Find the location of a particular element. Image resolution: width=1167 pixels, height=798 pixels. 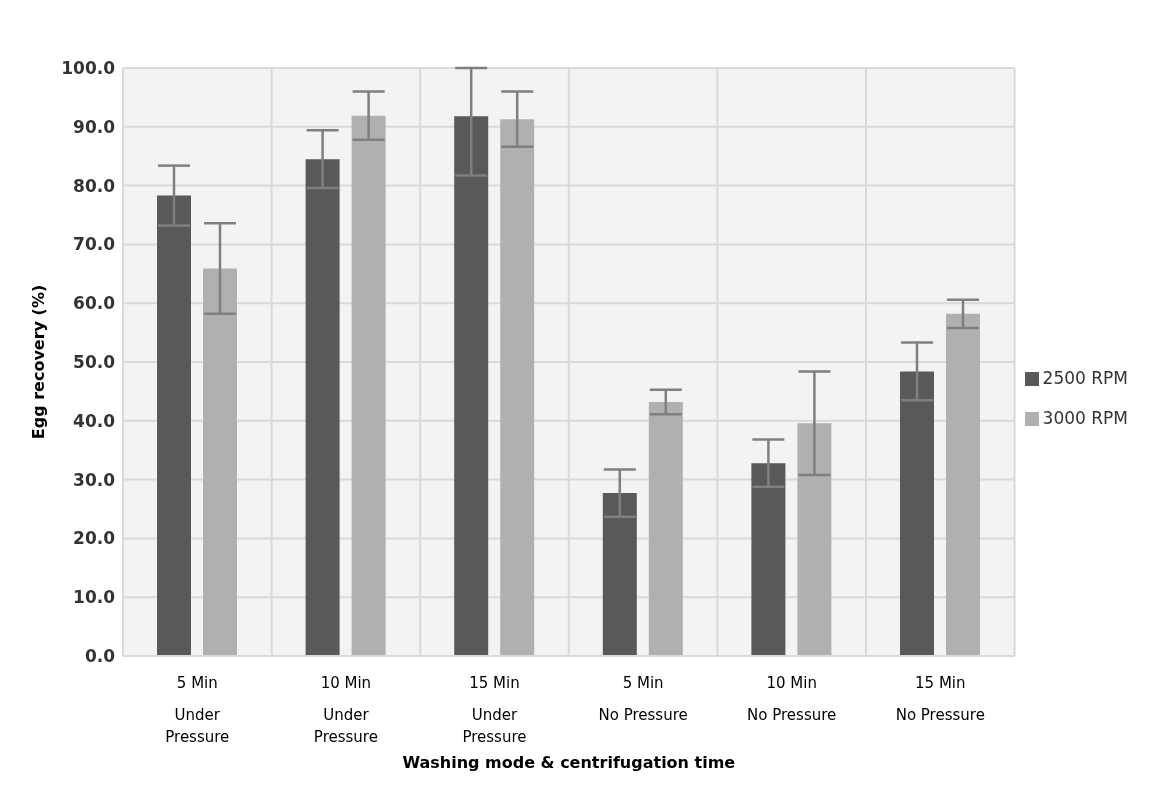

y-tick-label: 20.0 is located at coordinates (94, 538).